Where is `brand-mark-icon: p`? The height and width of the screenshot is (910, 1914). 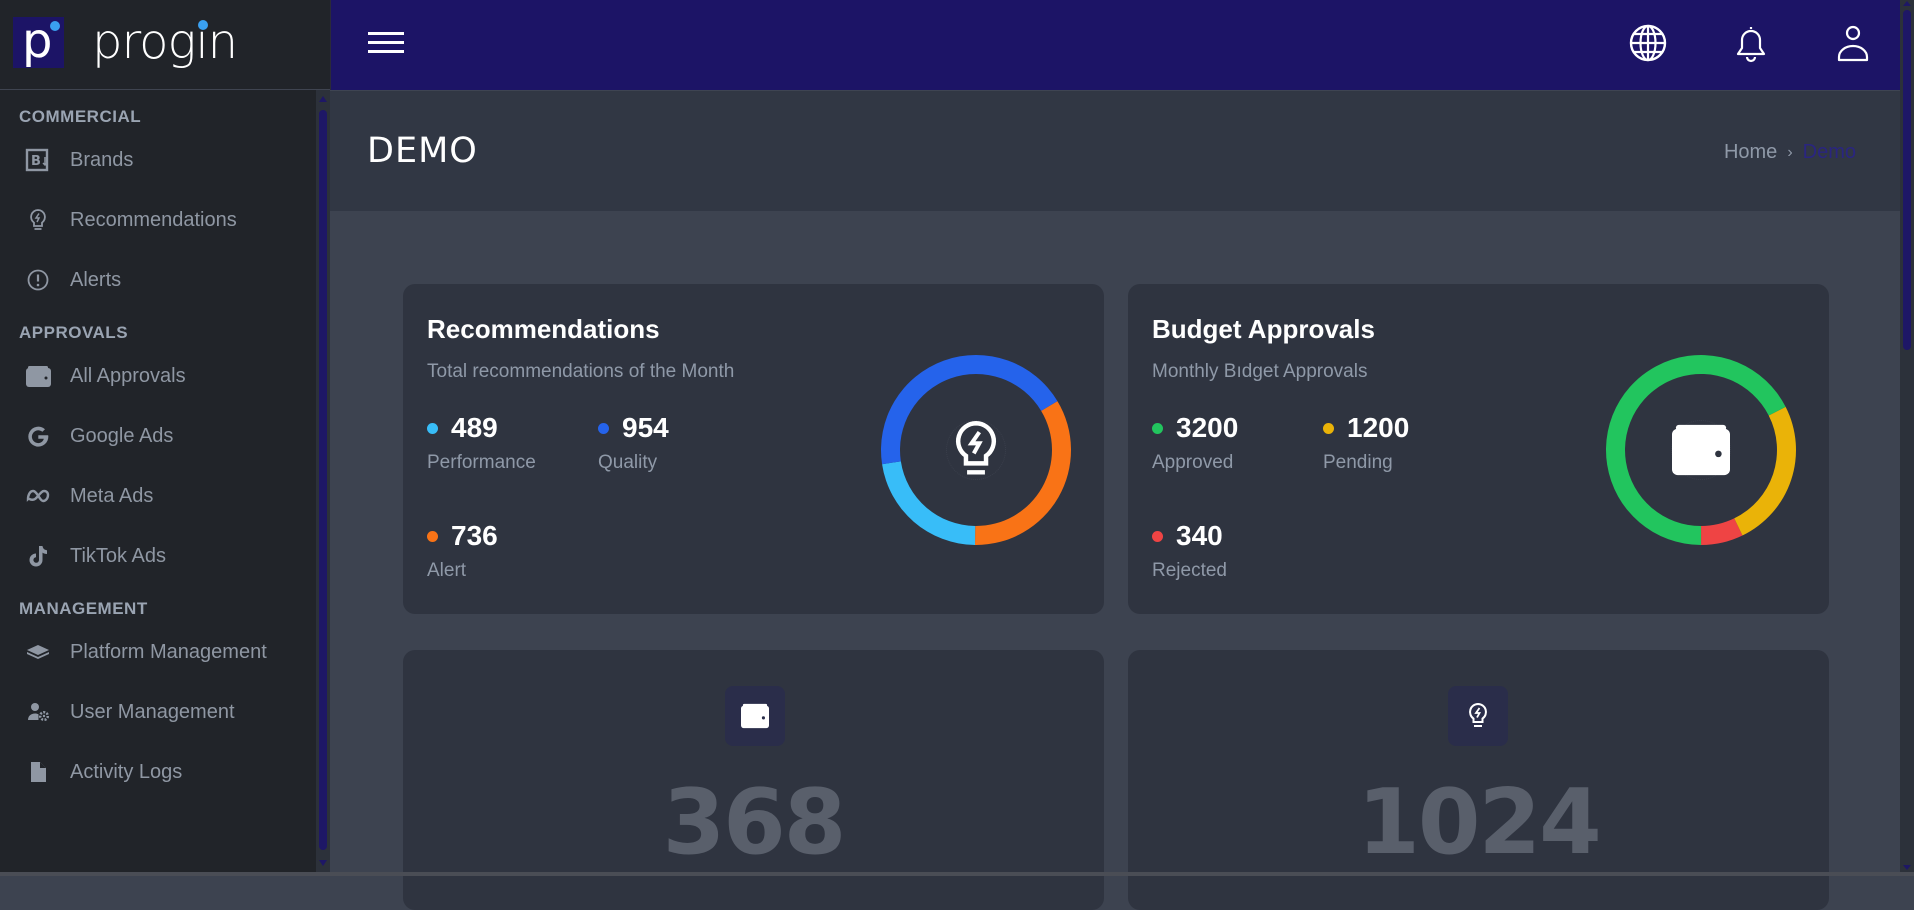
brand-mark-icon: p is located at coordinates (38, 42).